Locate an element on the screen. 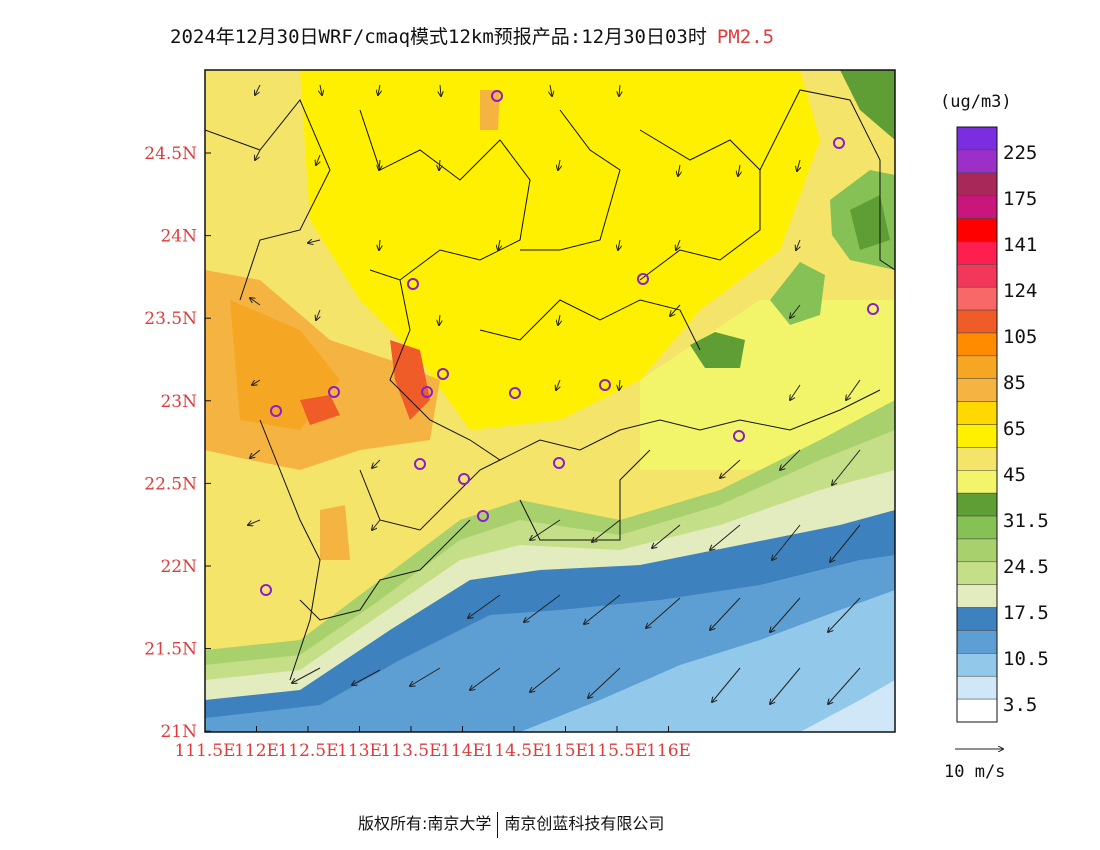 The image size is (1100, 850). x-tick-label: 112.5E is located at coordinates (307, 751).